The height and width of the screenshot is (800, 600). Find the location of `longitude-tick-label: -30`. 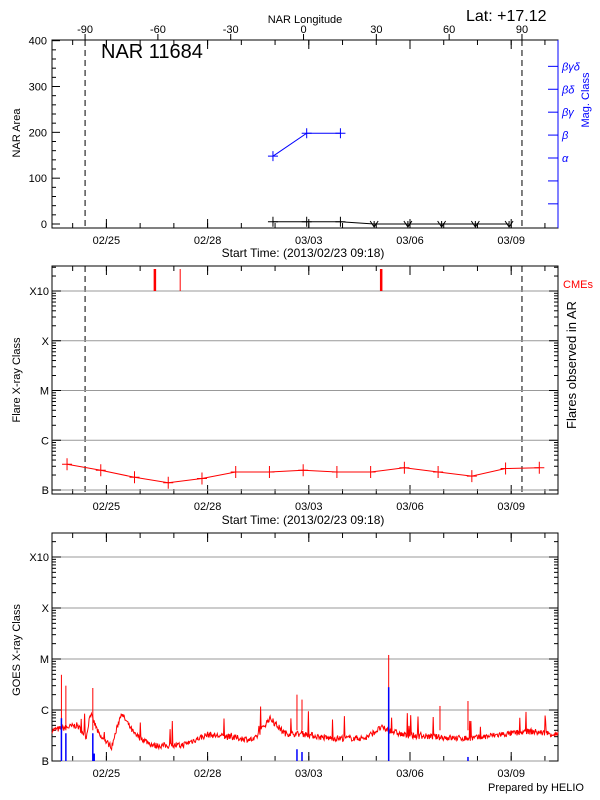

longitude-tick-label: -30 is located at coordinates (231, 30).